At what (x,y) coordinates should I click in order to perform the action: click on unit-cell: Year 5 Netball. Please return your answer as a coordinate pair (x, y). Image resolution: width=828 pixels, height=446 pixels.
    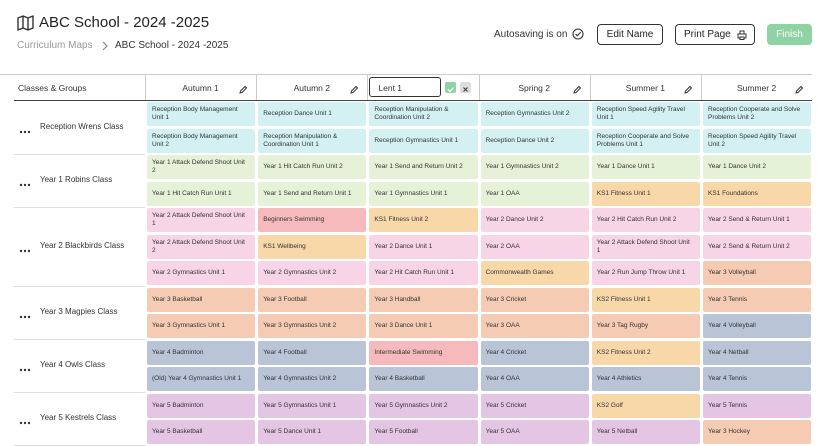
    Looking at the image, I should click on (645, 432).